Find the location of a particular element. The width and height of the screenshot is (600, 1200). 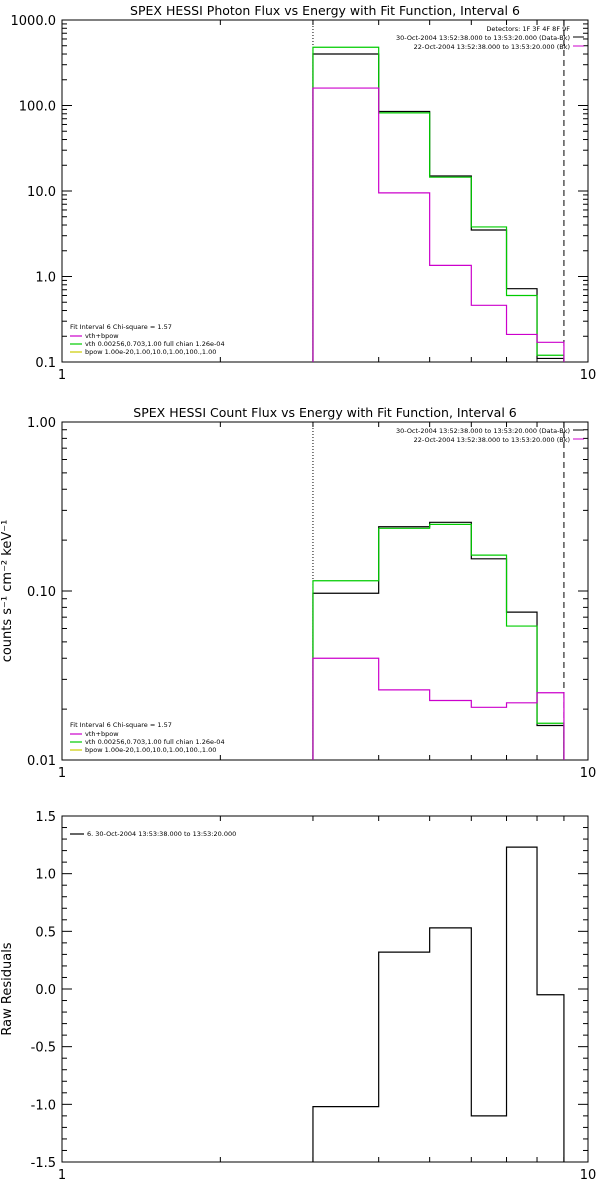

series-vth-histogram is located at coordinates (438, 224).